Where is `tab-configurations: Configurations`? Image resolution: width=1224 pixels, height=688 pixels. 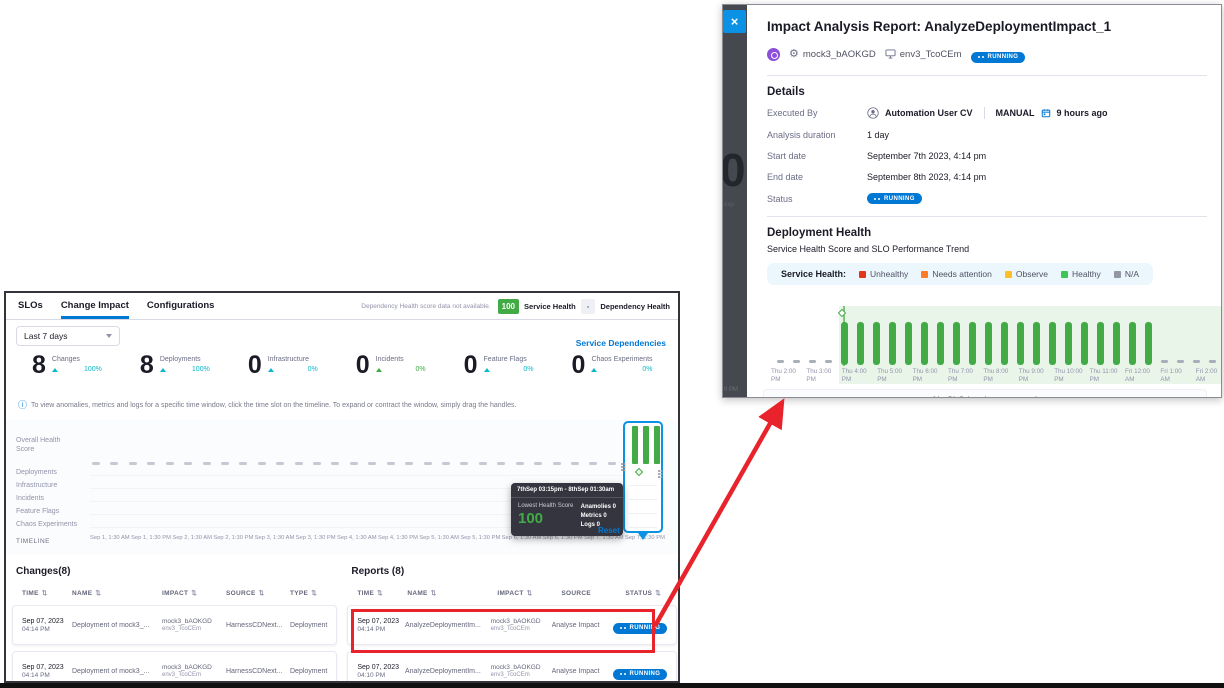
tab-configurations: Configurations is located at coordinates (180, 305).